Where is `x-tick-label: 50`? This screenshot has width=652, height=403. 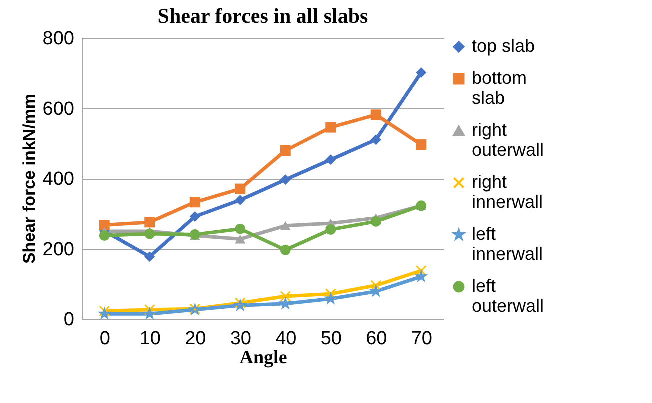
x-tick-label: 50 is located at coordinates (331, 339).